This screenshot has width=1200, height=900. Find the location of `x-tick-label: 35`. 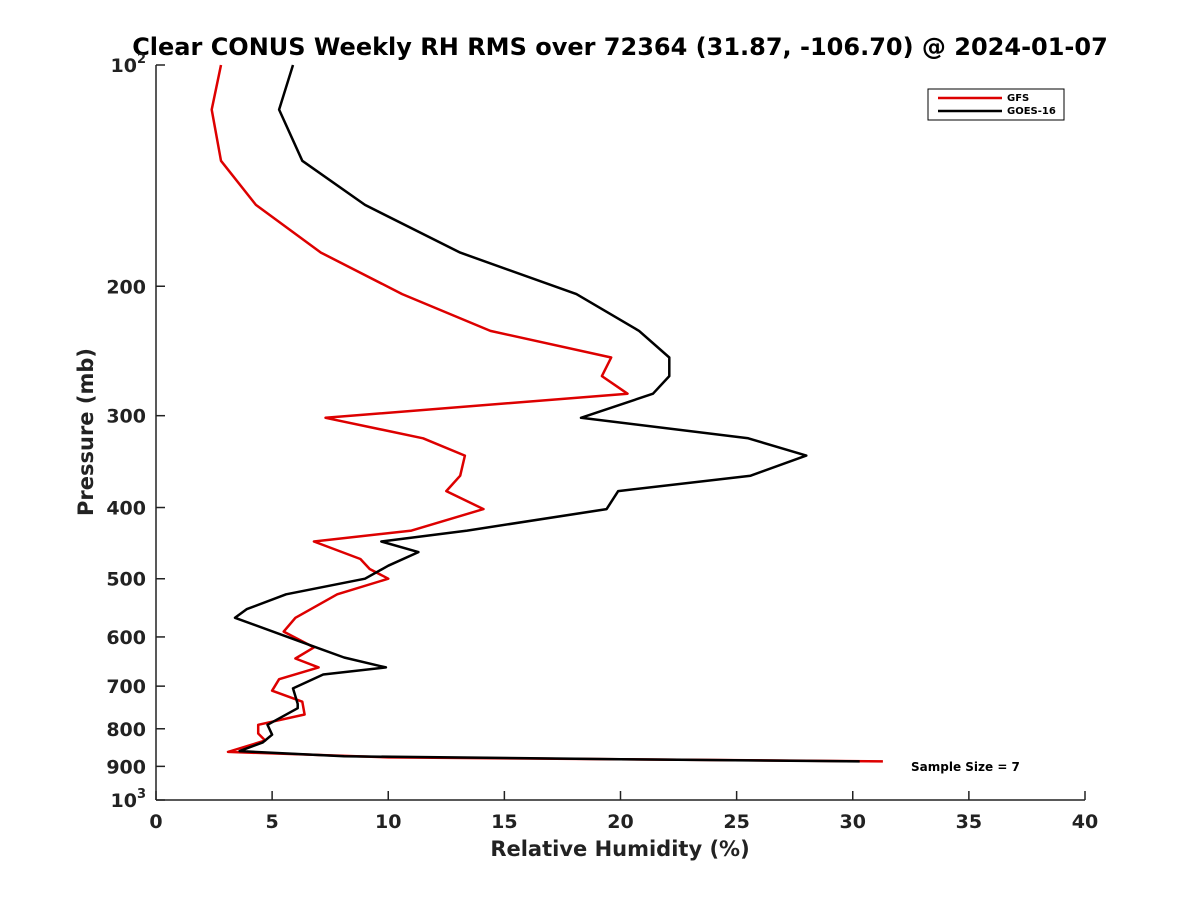

x-tick-label: 35 is located at coordinates (969, 822).